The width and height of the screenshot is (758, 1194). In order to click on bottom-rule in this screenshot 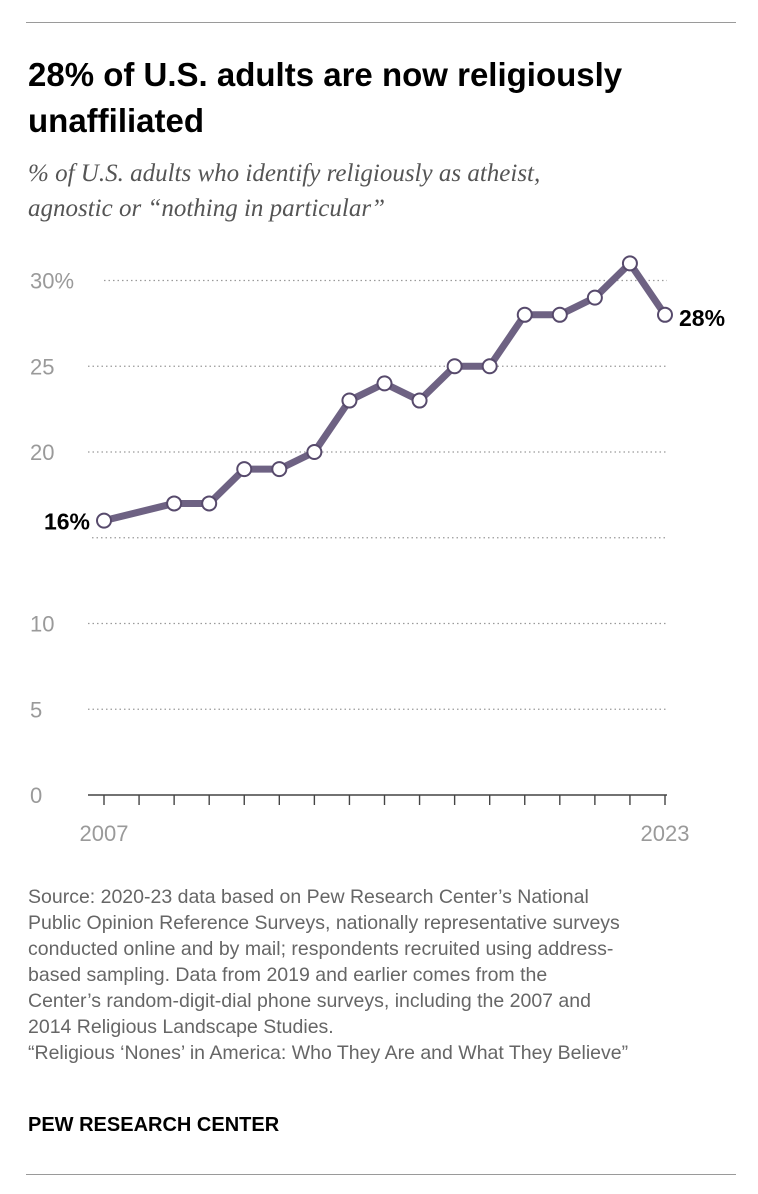, I will do `click(381, 1174)`.